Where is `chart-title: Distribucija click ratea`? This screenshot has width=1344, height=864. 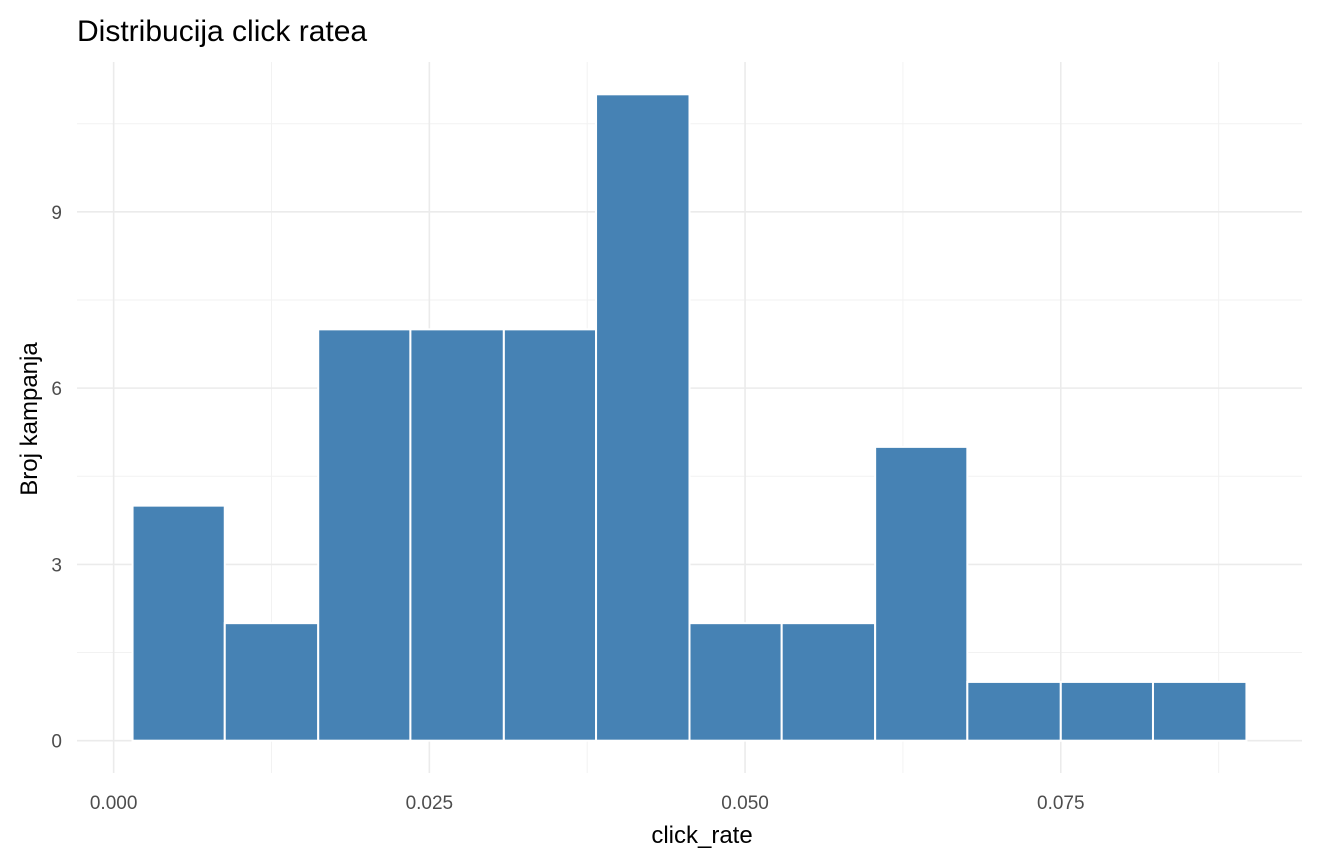 chart-title: Distribucija click ratea is located at coordinates (222, 31).